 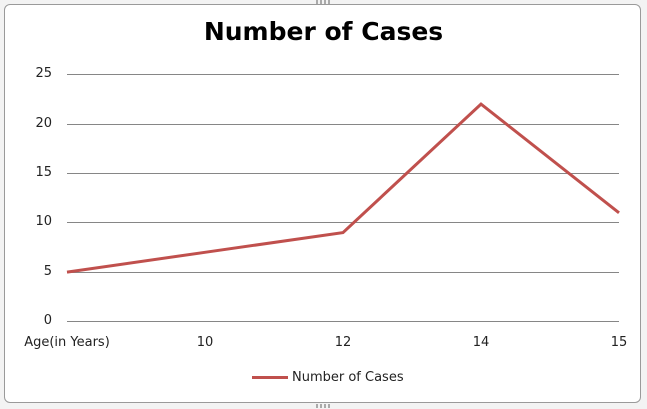 I want to click on y-tick-15: 15, so click(x=43, y=172).